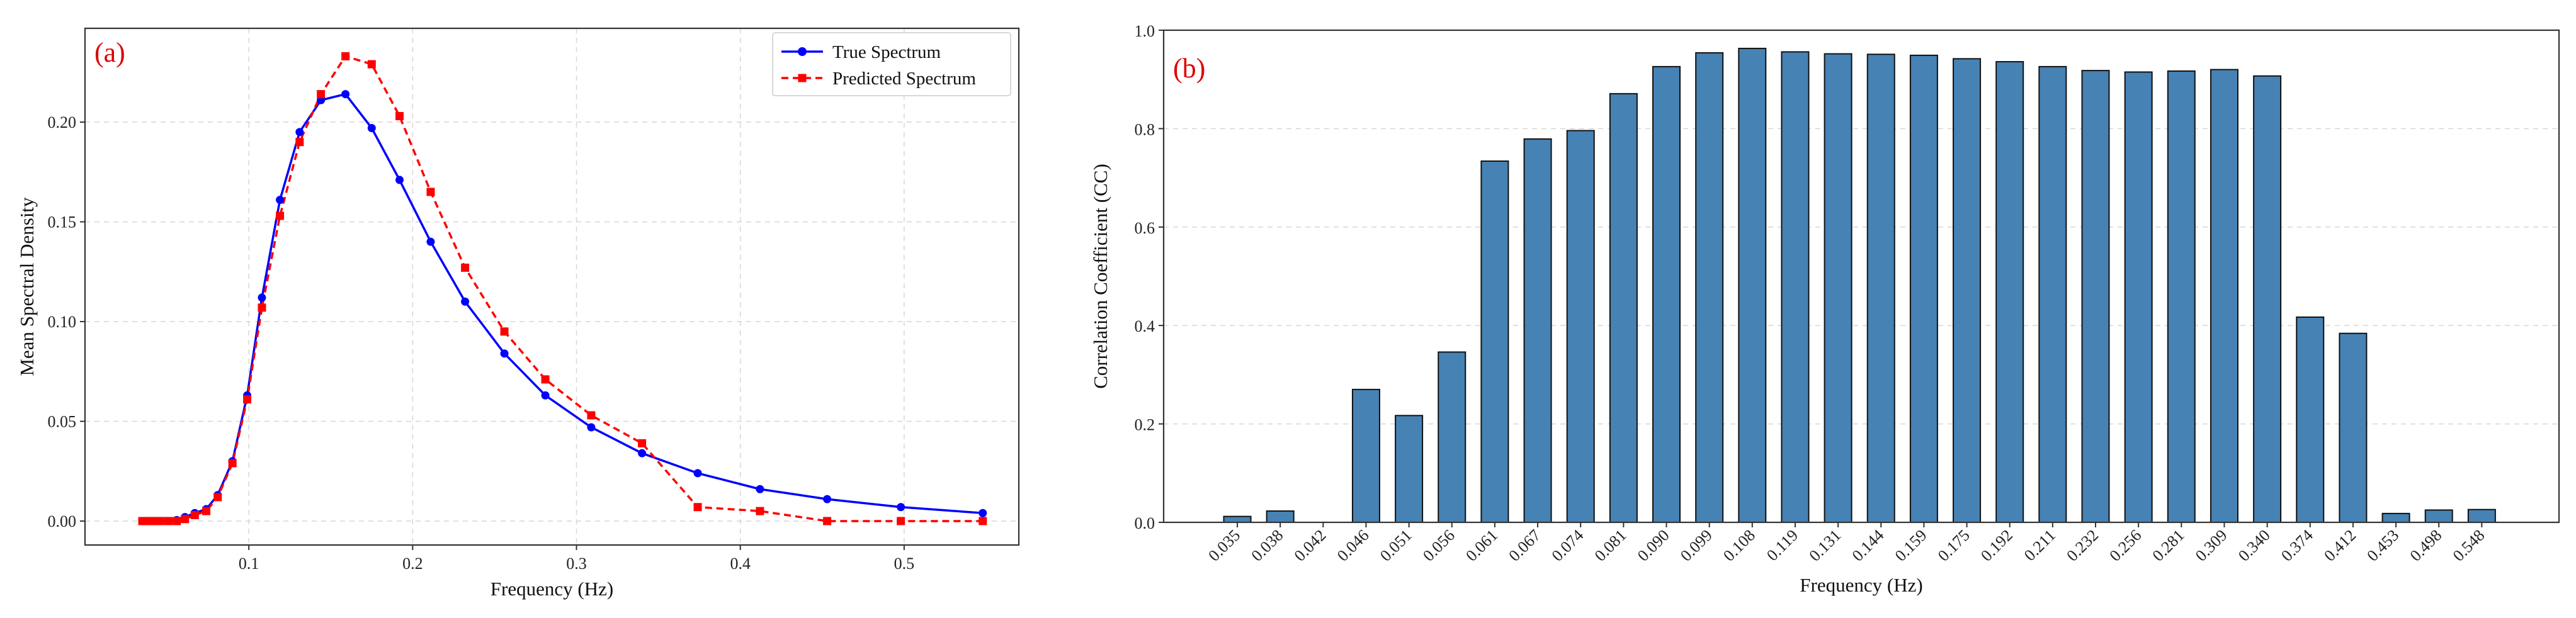  I want to click on x-tick-label: 0.099, so click(1696, 545).